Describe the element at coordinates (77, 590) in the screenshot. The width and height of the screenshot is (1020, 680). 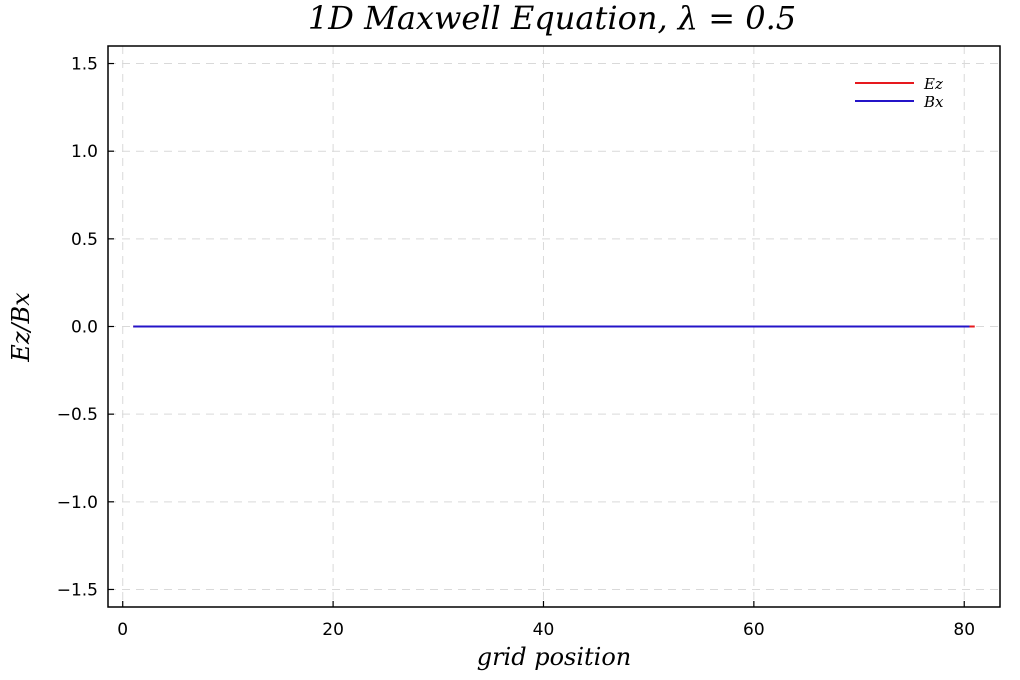
I see `y-tick-label-0: −1.5` at that location.